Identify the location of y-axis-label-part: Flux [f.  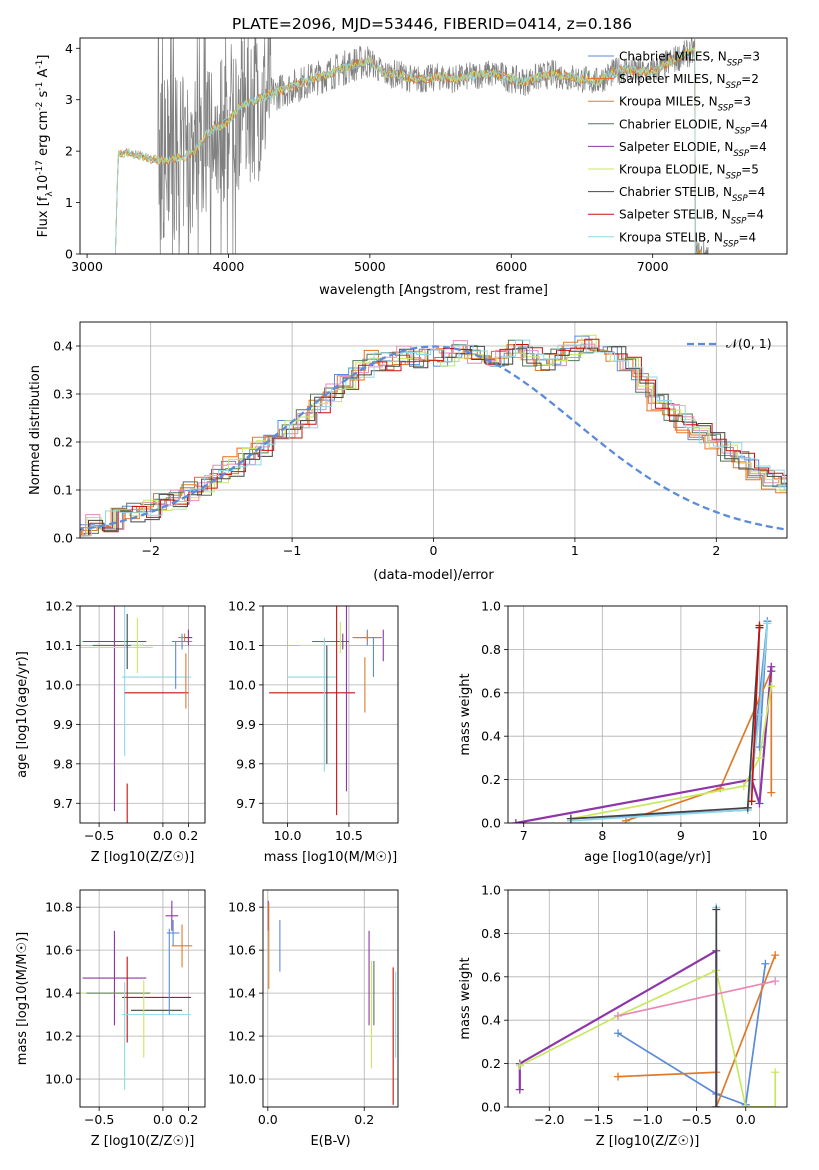
(43, 216).